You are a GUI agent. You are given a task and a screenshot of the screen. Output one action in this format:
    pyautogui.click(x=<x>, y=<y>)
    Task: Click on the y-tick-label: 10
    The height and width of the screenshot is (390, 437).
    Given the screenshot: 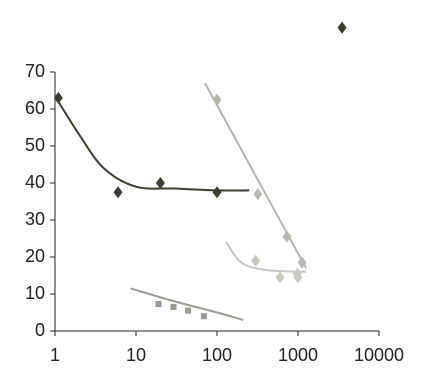 What is the action you would take?
    pyautogui.click(x=35, y=293)
    